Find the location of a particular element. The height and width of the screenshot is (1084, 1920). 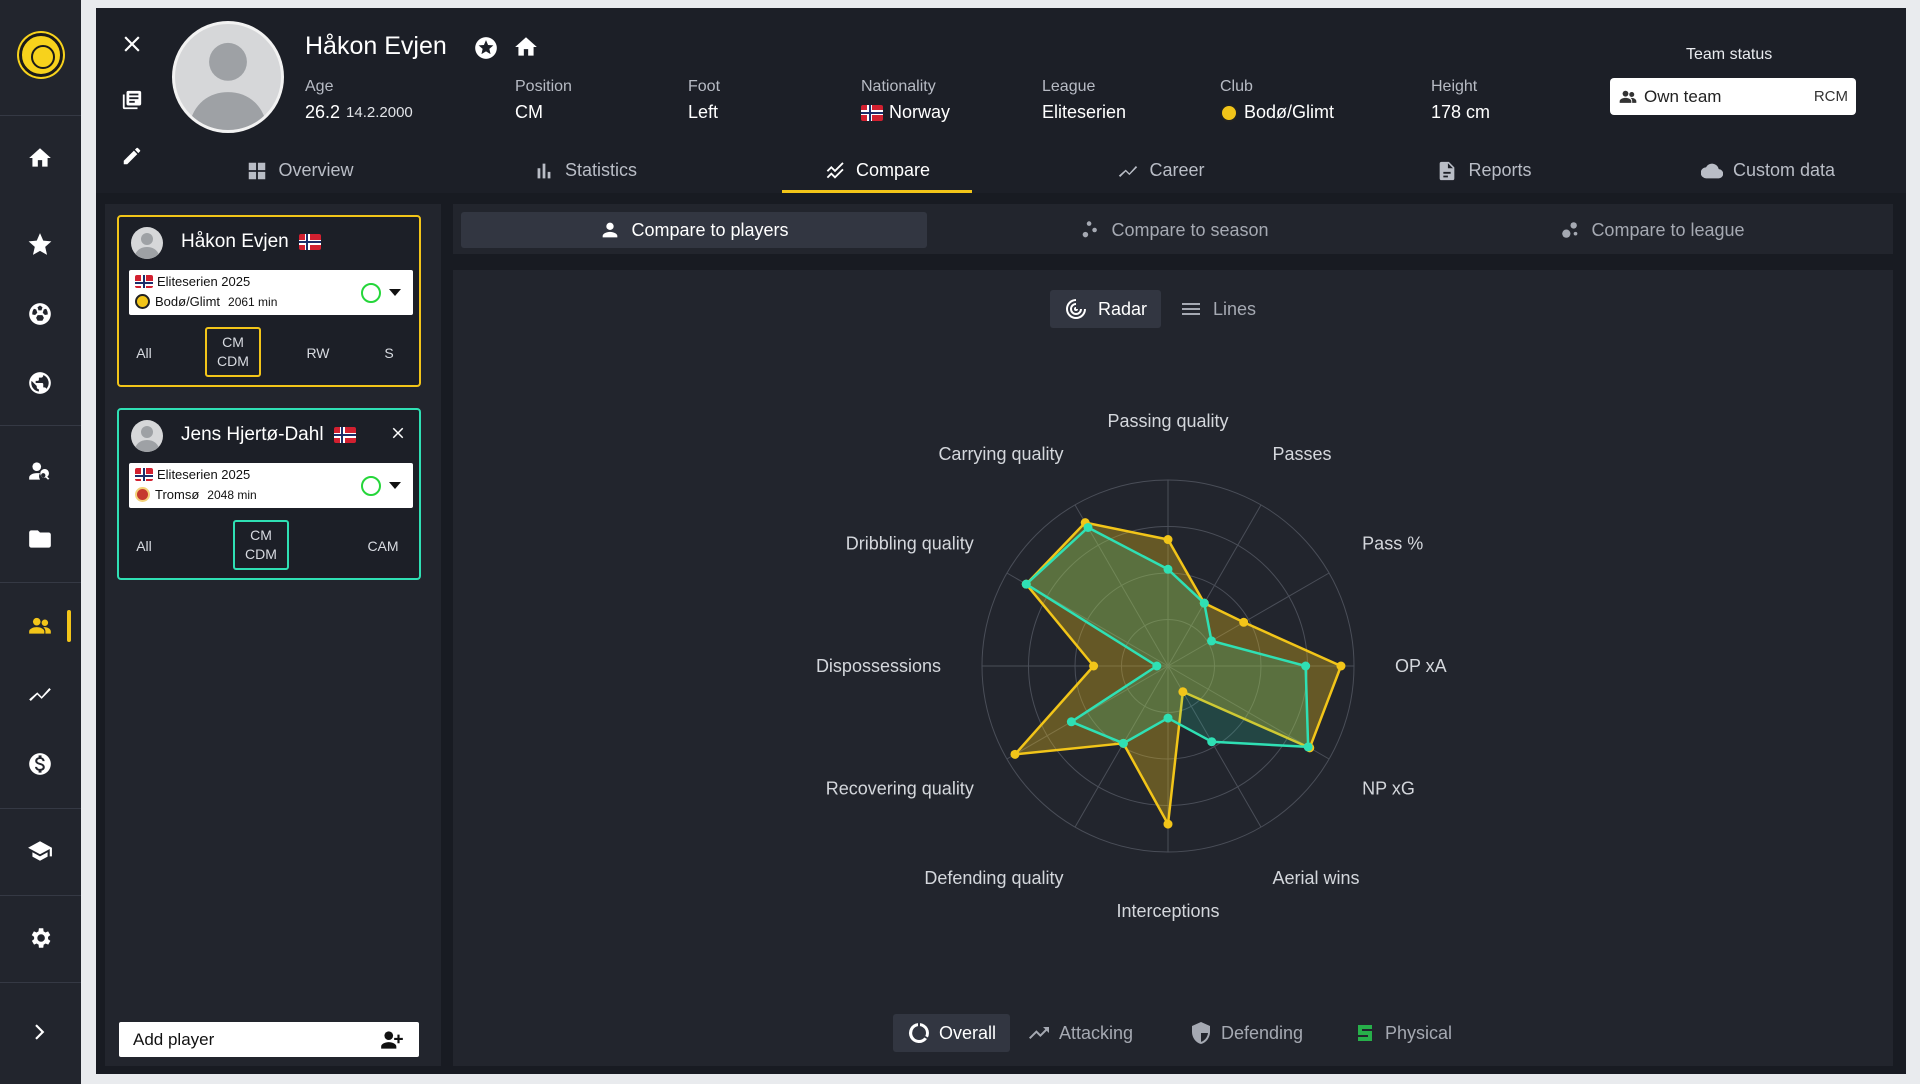

category-defending-button: Defending is located at coordinates (1246, 1033).